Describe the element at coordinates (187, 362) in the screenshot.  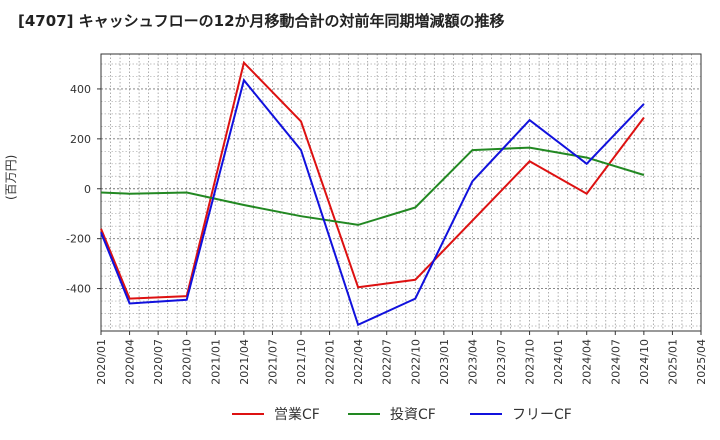
I see `x-tick-label: 2020/10` at that location.